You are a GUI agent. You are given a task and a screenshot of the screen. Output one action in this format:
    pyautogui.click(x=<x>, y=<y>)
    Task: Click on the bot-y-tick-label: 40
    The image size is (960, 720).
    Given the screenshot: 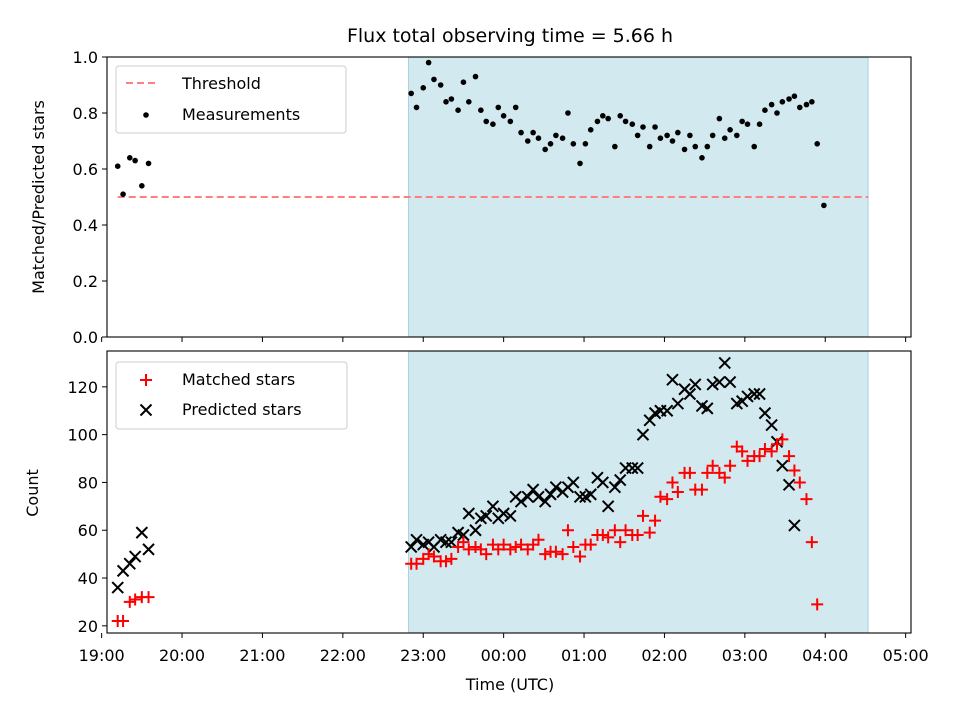 What is the action you would take?
    pyautogui.click(x=88, y=578)
    